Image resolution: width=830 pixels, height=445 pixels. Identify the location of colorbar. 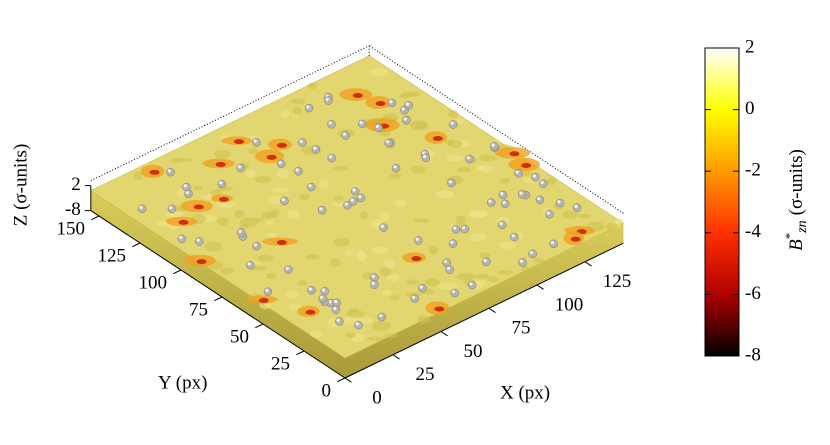
(722, 202).